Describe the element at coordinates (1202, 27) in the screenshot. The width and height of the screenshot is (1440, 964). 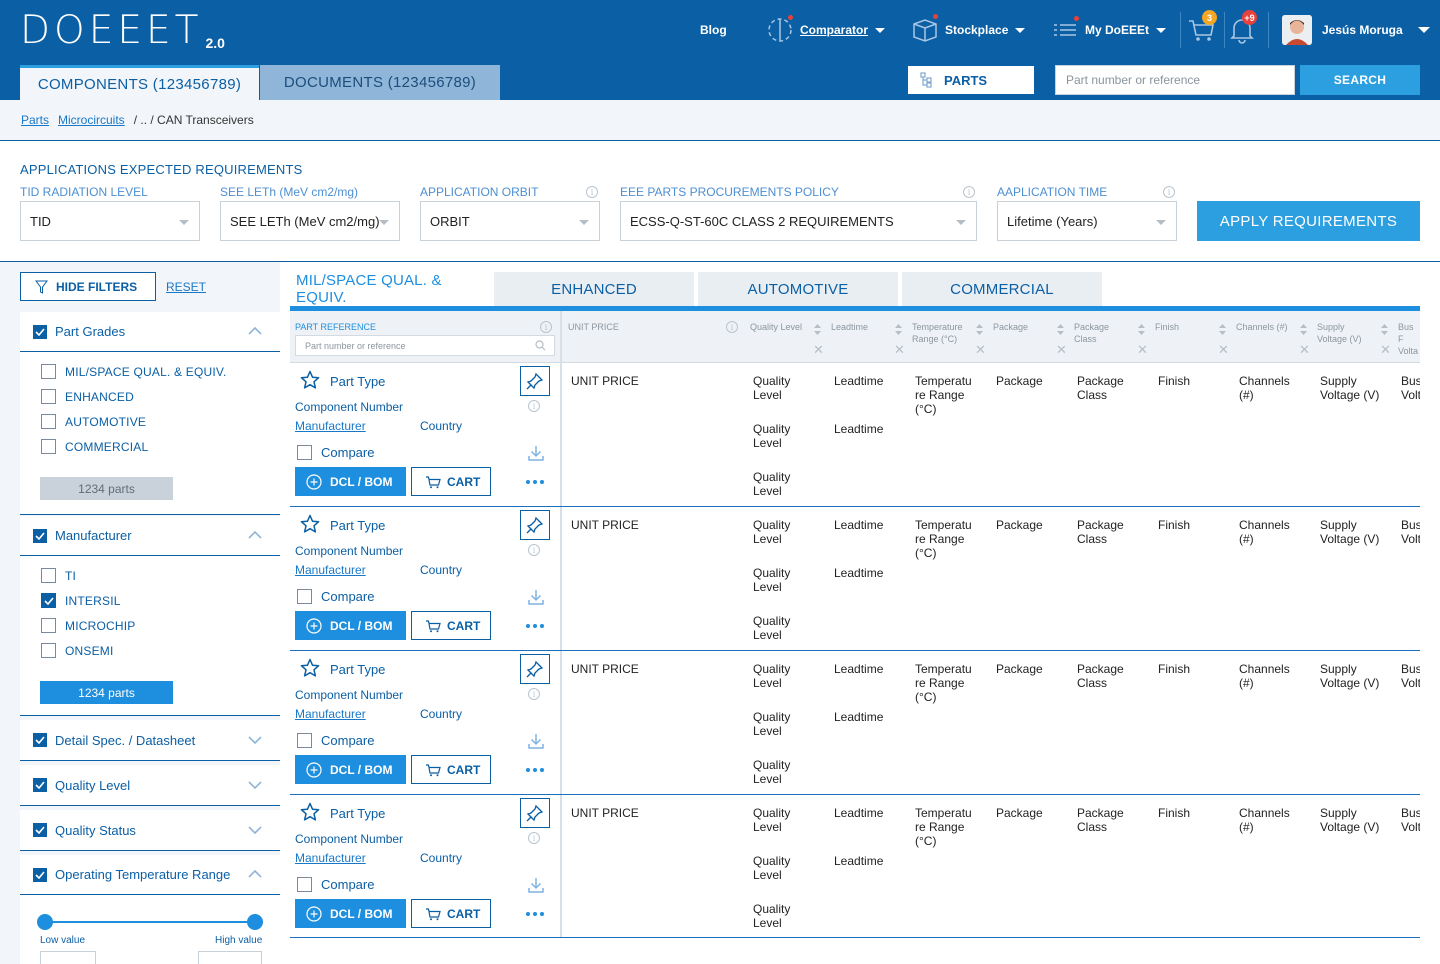
I see `cart-icon: 3` at that location.